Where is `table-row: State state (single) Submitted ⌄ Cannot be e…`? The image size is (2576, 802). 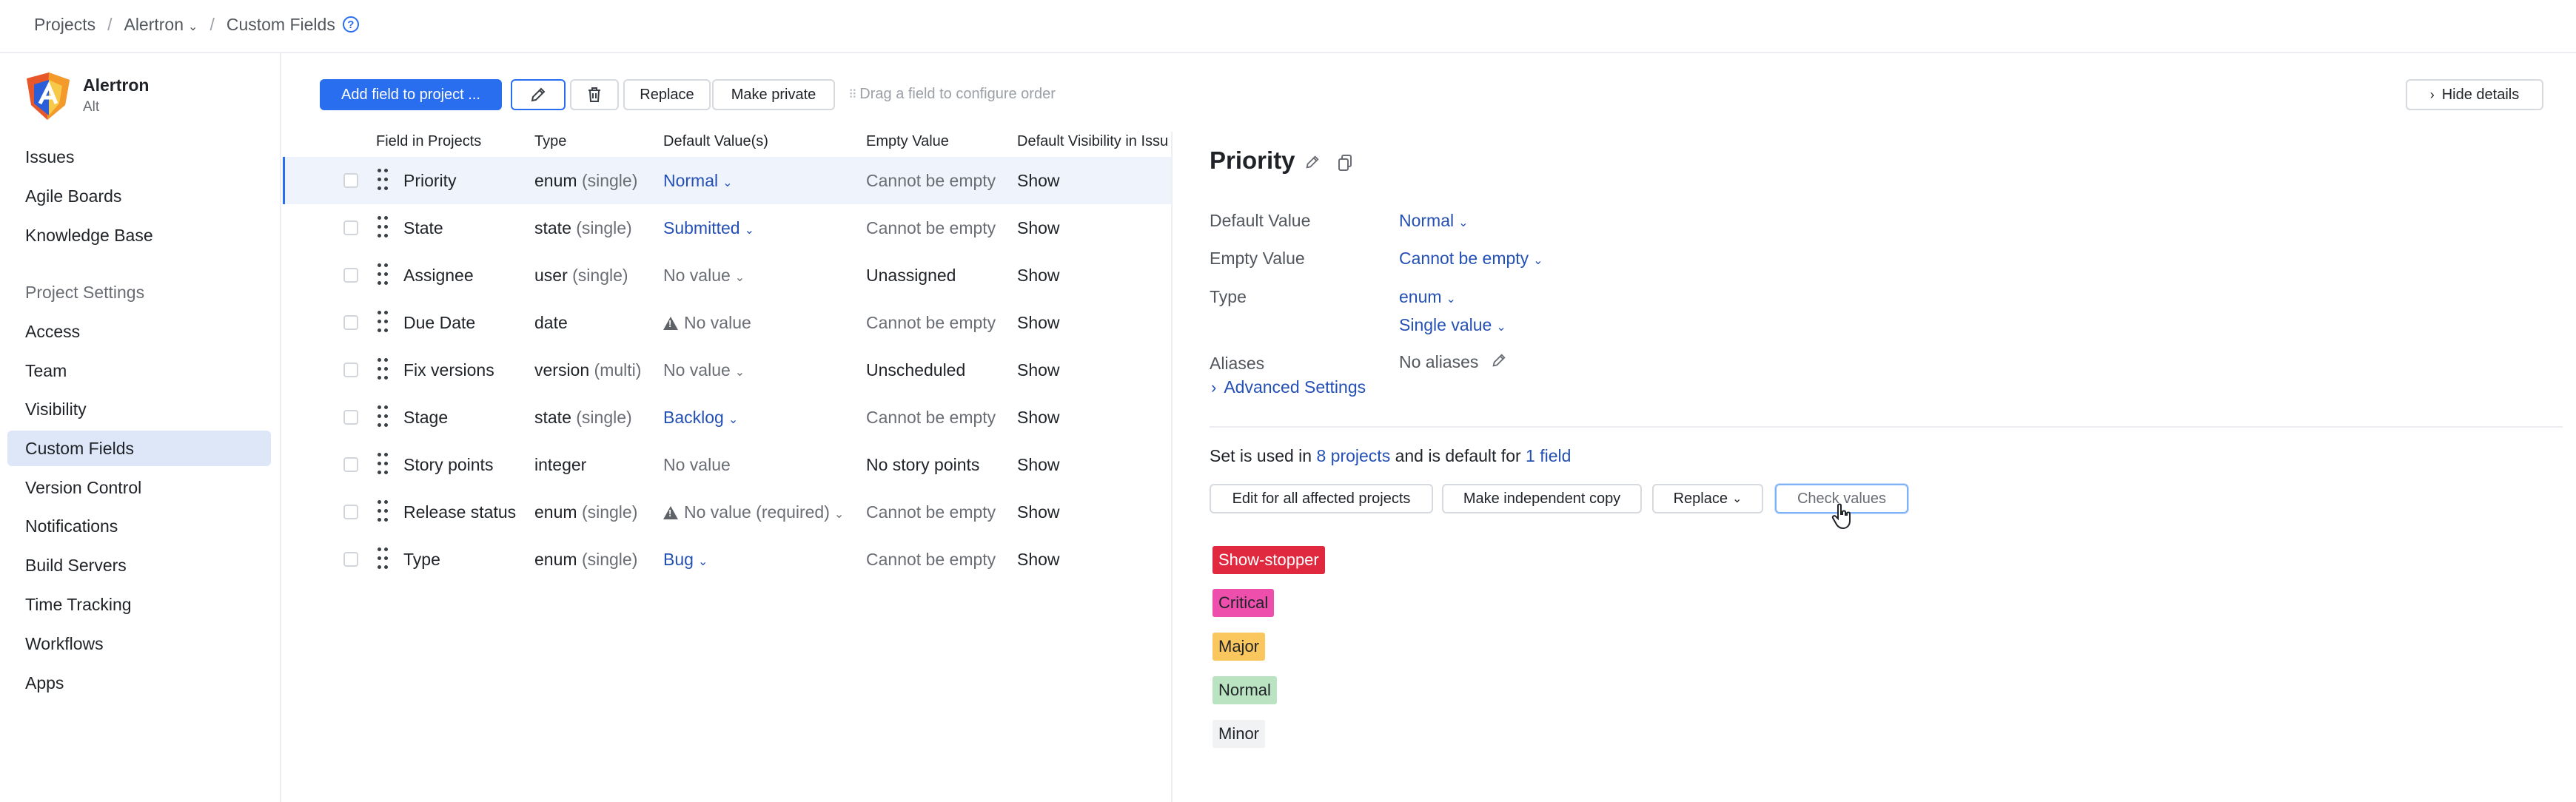 table-row: State state (single) Submitted ⌄ Cannot be e… is located at coordinates (727, 228).